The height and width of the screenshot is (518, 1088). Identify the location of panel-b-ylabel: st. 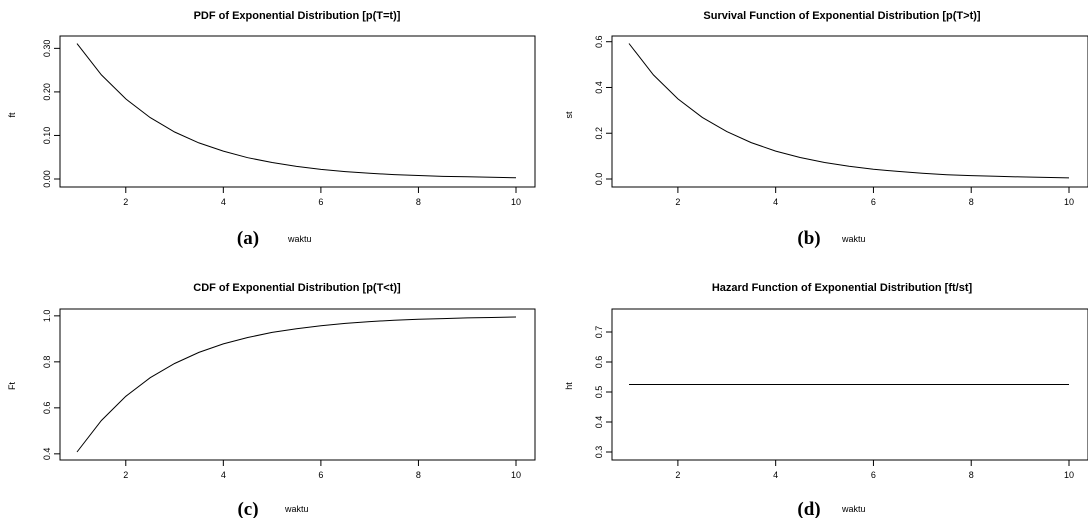
(569, 115).